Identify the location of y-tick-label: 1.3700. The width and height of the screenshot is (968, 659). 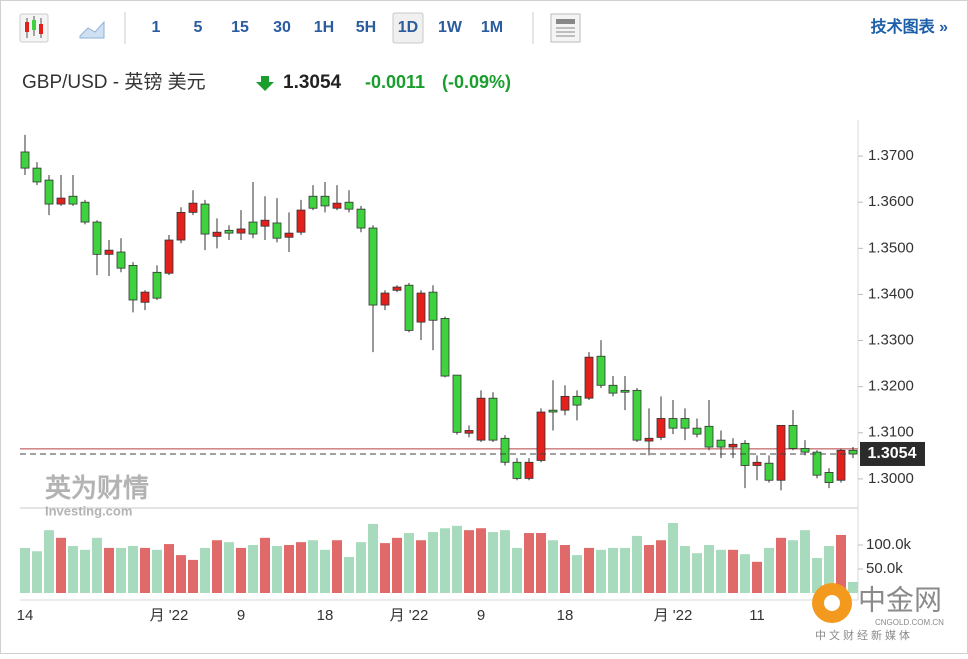
(891, 155).